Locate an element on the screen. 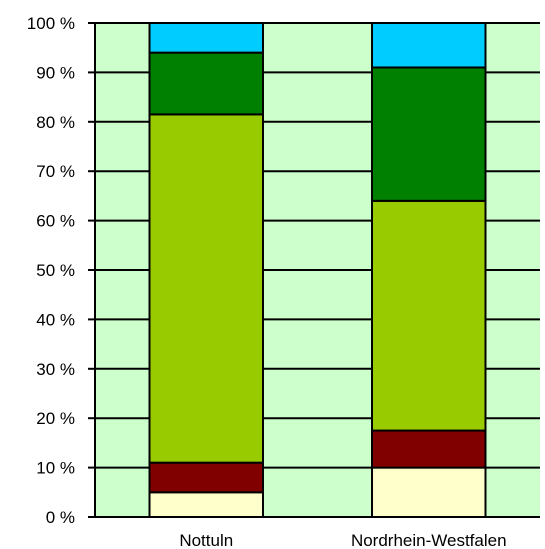 This screenshot has width=545, height=549. y-tick-label: 60 % is located at coordinates (55, 221).